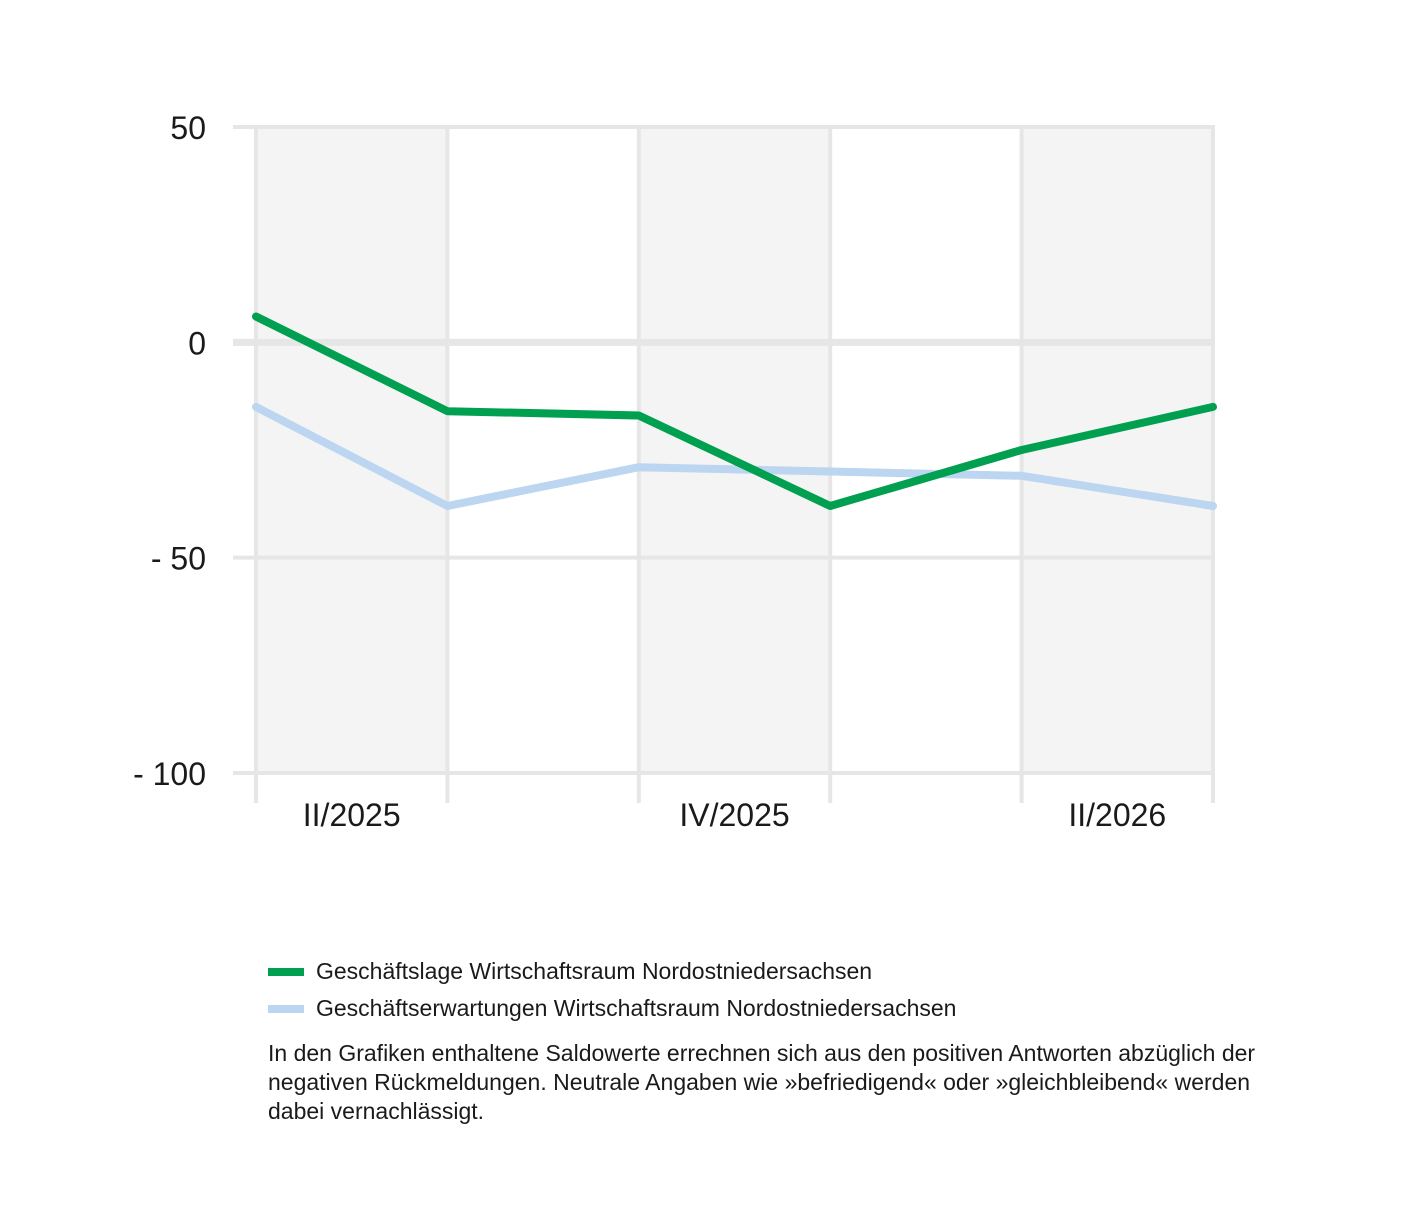  What do you see at coordinates (286, 971) in the screenshot?
I see `legend-swatch-geschaeftslage` at bounding box center [286, 971].